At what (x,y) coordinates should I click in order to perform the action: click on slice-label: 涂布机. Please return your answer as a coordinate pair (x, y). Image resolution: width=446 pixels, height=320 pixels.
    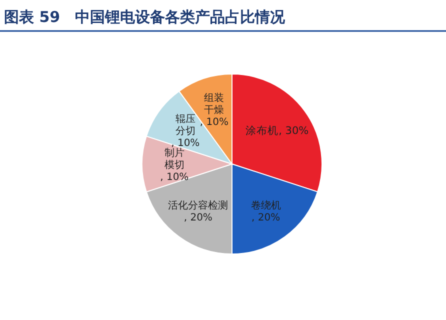
    Looking at the image, I should click on (262, 131).